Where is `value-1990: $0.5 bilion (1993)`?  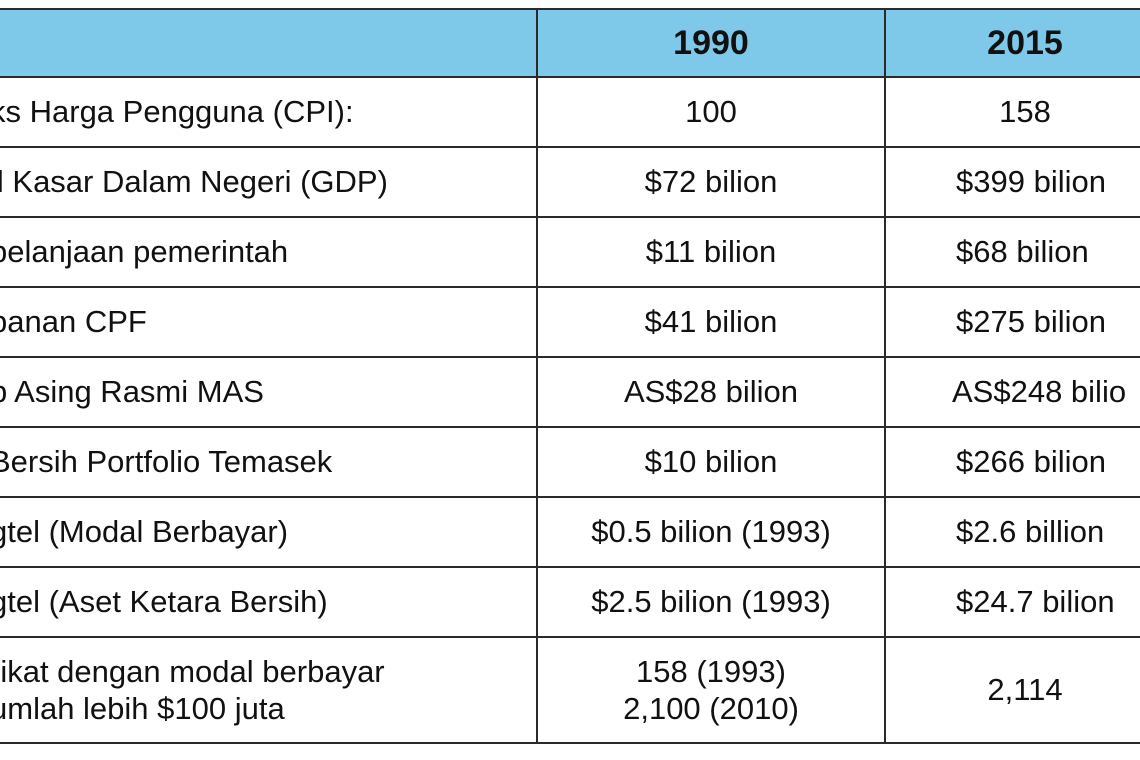 value-1990: $0.5 bilion (1993) is located at coordinates (711, 532).